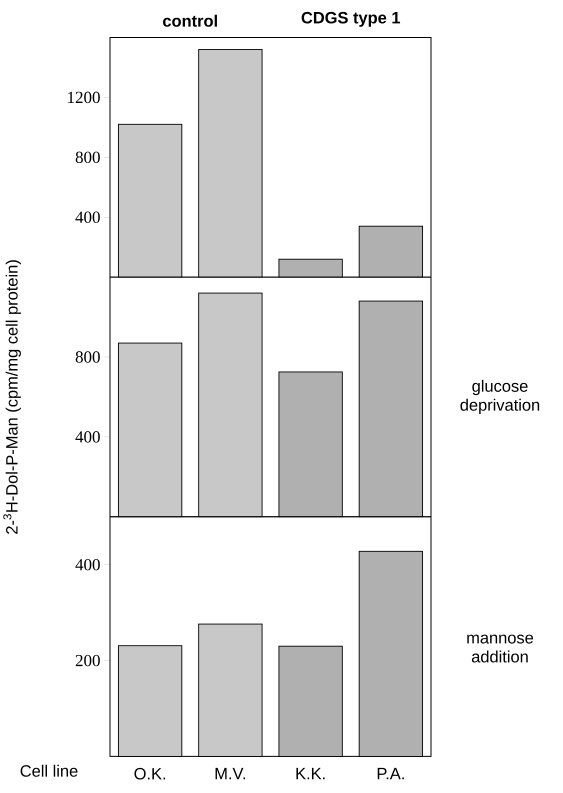 This screenshot has height=793, width=563. I want to click on text: CDGS type 1, so click(351, 19).